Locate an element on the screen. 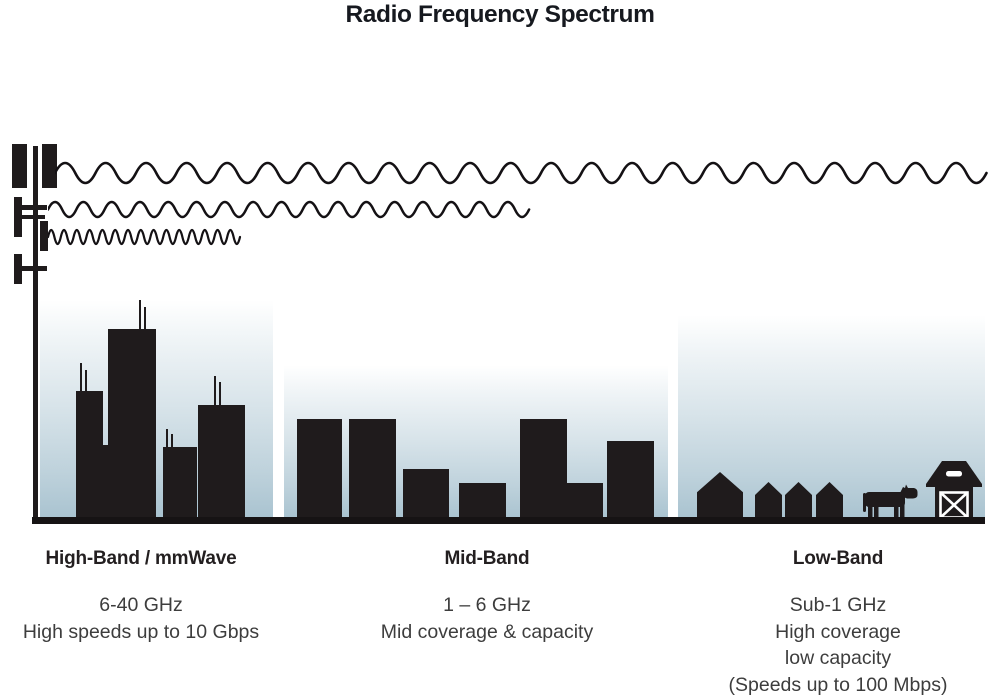 This screenshot has width=1000, height=700. band-name: High-Band / mmWave is located at coordinates (141, 558).